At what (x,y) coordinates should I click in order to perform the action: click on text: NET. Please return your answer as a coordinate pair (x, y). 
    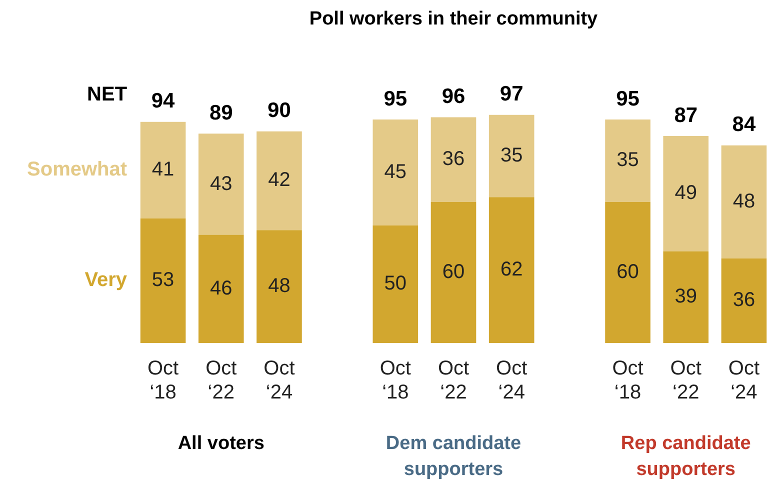
    Looking at the image, I should click on (107, 94).